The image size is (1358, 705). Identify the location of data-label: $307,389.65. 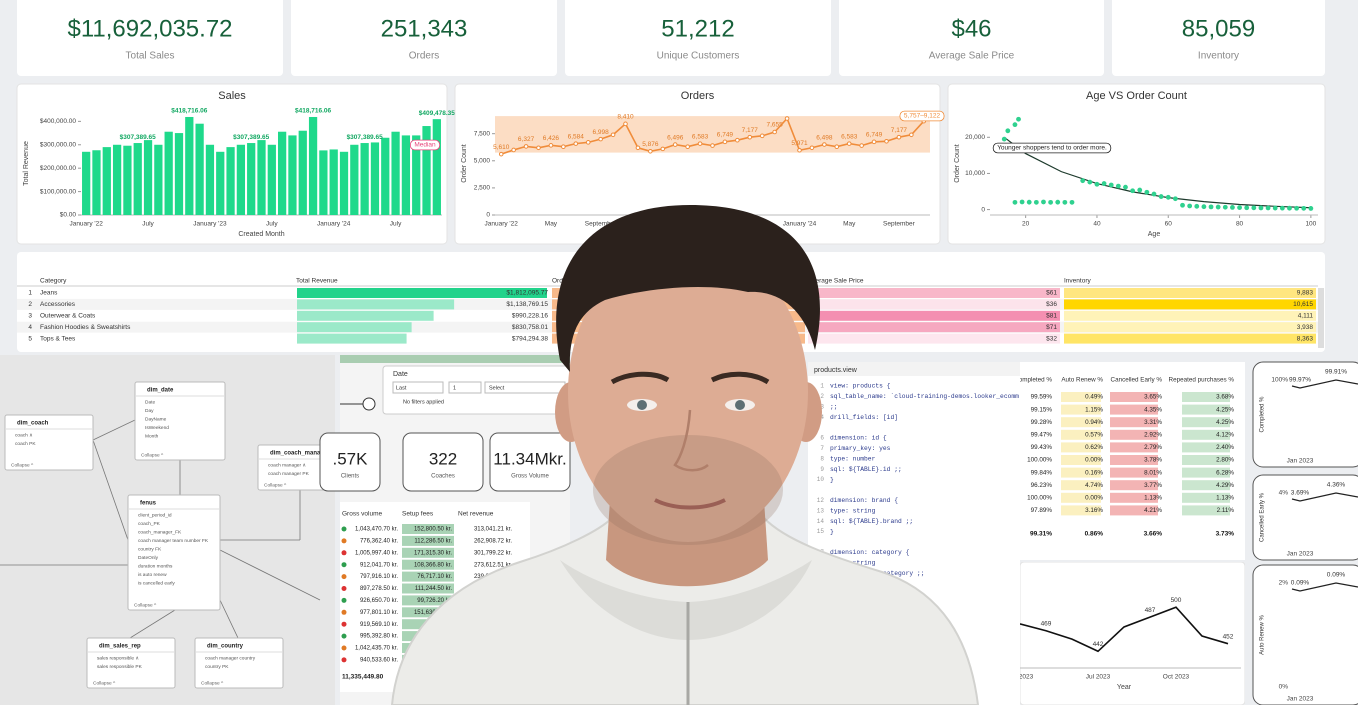
(365, 137).